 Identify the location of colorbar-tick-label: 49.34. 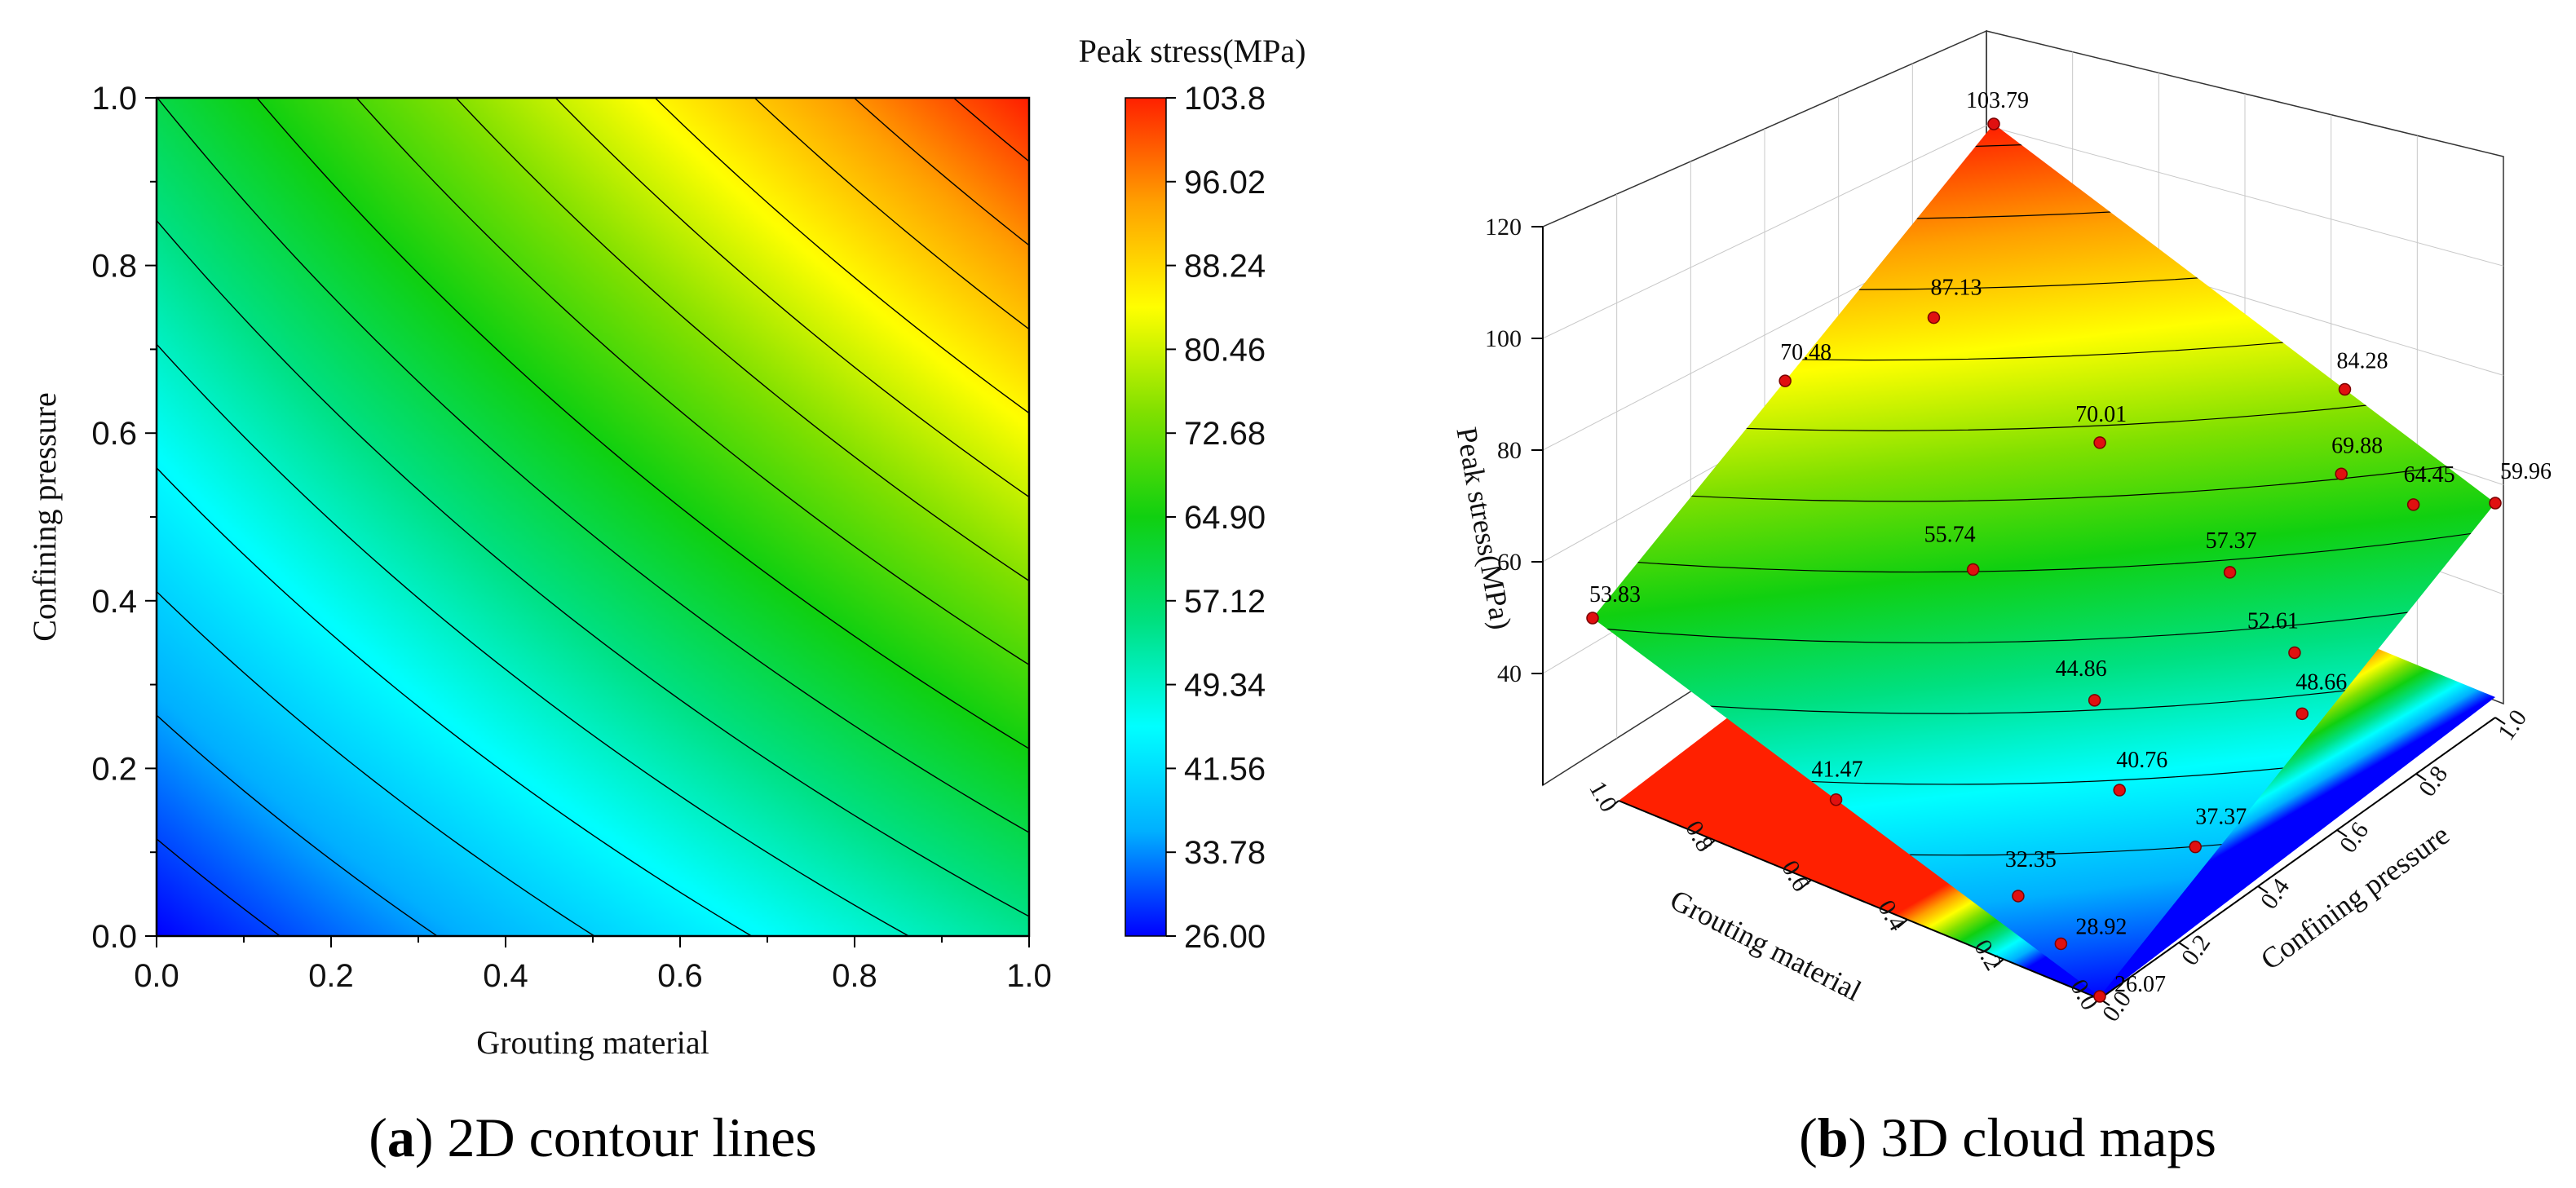
(1225, 686).